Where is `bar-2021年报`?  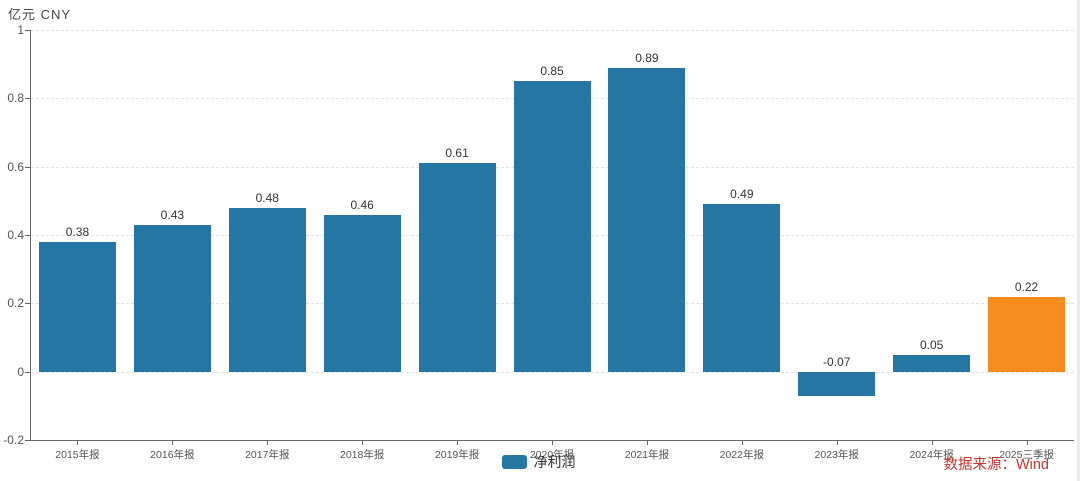
bar-2021年报 is located at coordinates (647, 219).